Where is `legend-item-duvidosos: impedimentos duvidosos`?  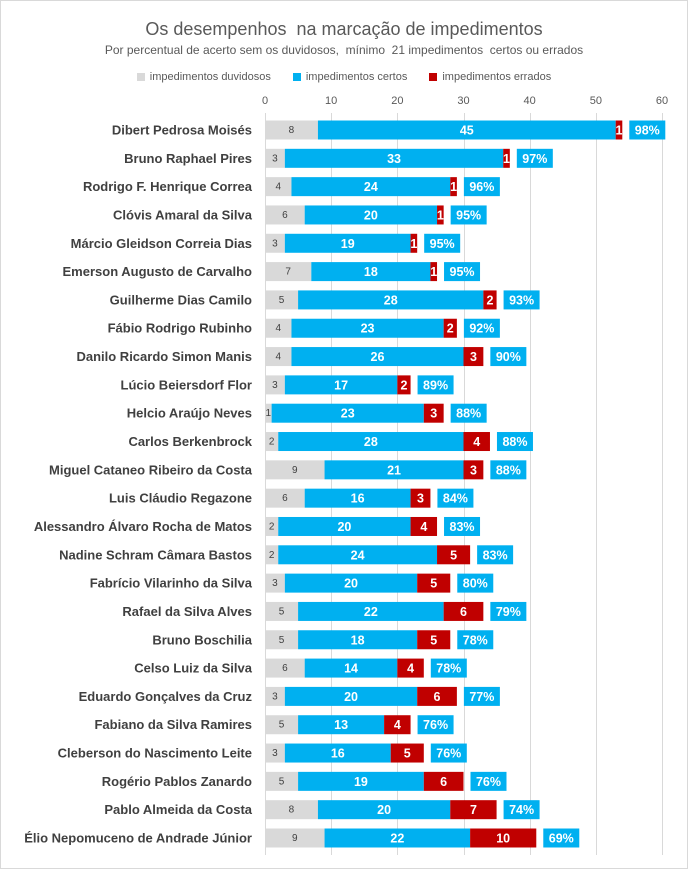 legend-item-duvidosos: impedimentos duvidosos is located at coordinates (203, 77).